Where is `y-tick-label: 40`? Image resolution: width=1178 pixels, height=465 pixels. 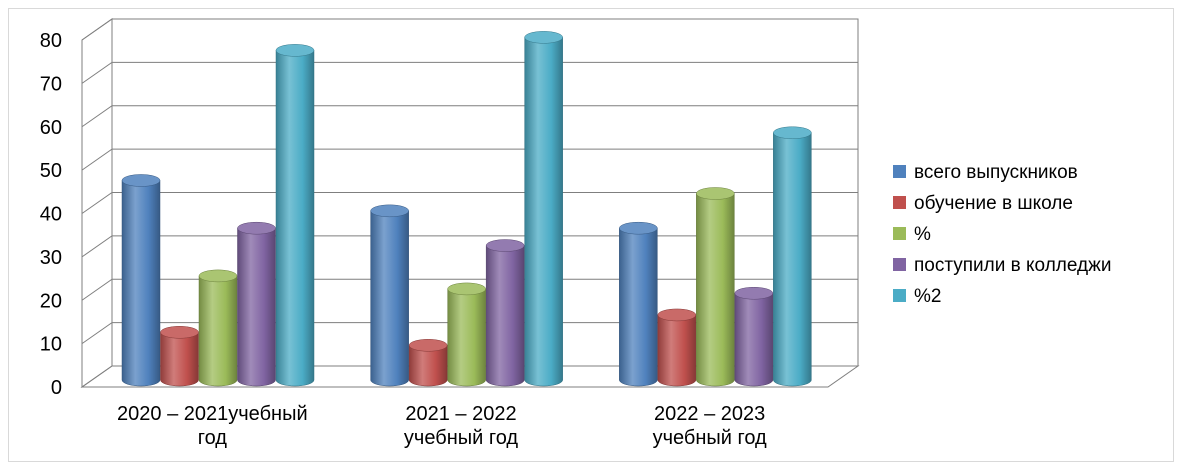 y-tick-label: 40 is located at coordinates (51, 215).